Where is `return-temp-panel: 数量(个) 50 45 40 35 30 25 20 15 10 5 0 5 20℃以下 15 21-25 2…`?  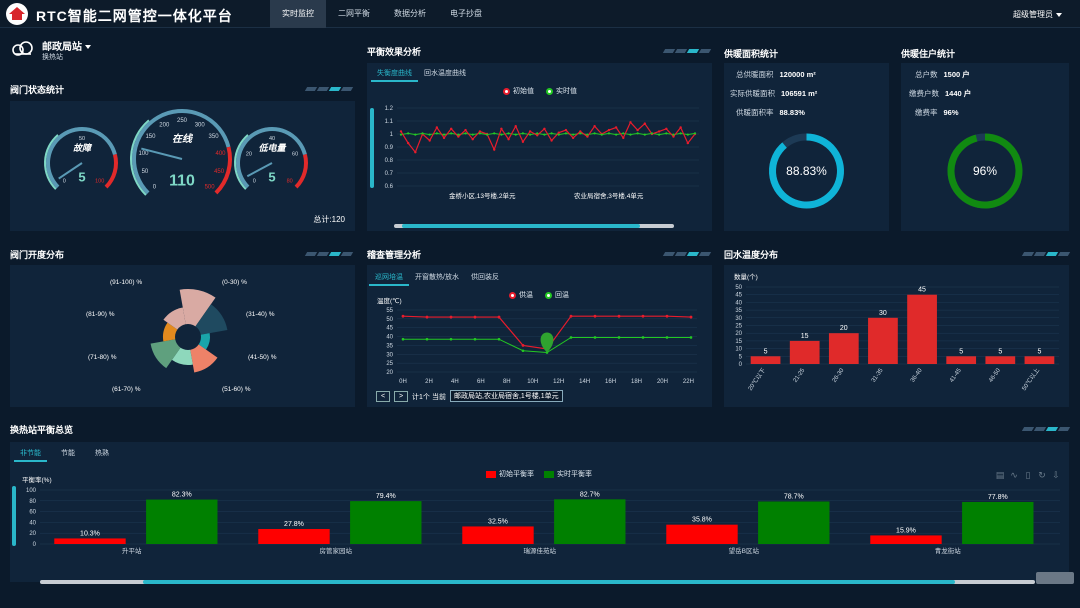 return-temp-panel: 数量(个) 50 45 40 35 30 25 20 15 10 5 0 5 20℃以下 15 21-25 2… is located at coordinates (896, 336).